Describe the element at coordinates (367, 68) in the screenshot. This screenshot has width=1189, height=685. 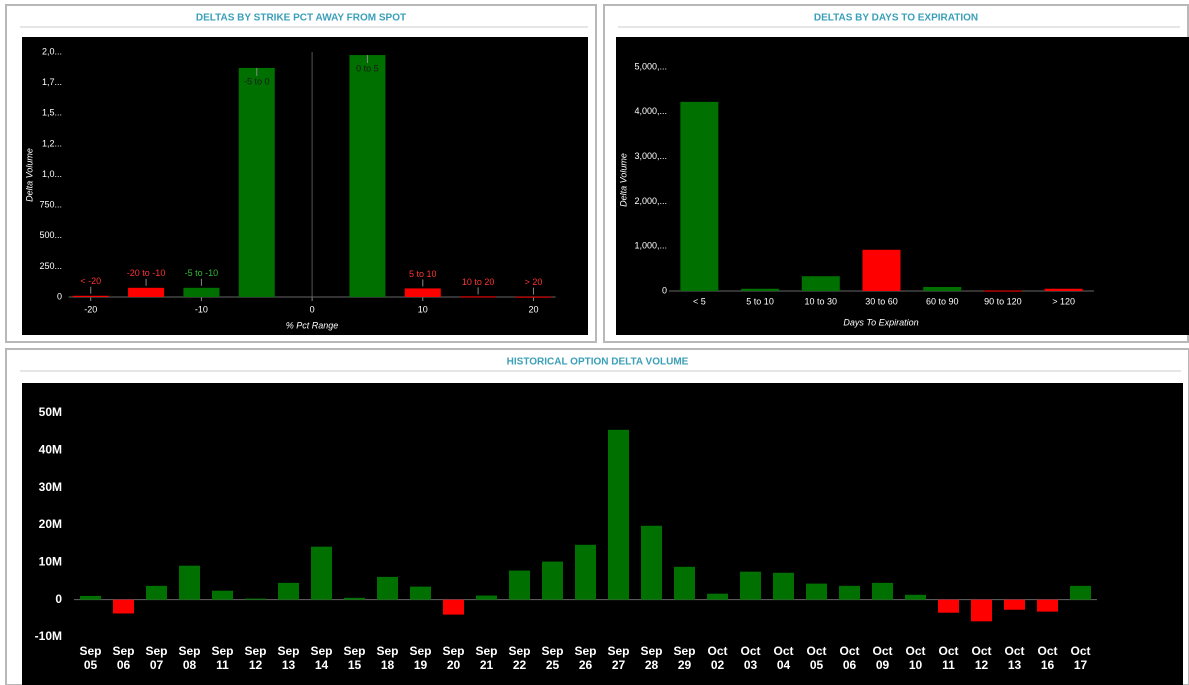
I see `bar-label: 0 to 5` at that location.